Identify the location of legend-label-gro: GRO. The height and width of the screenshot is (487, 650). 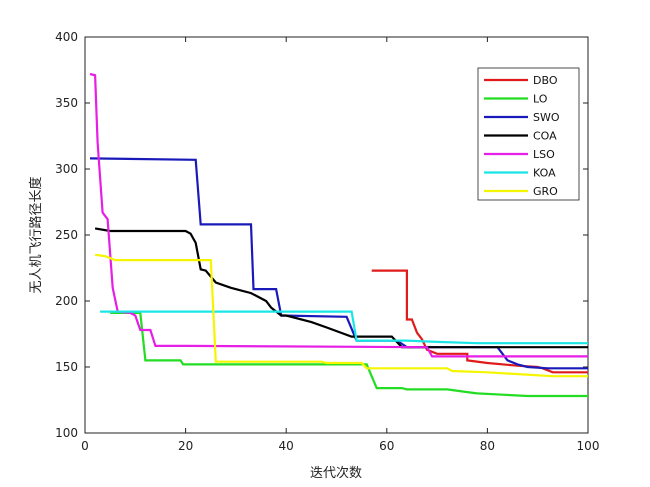
(545, 191).